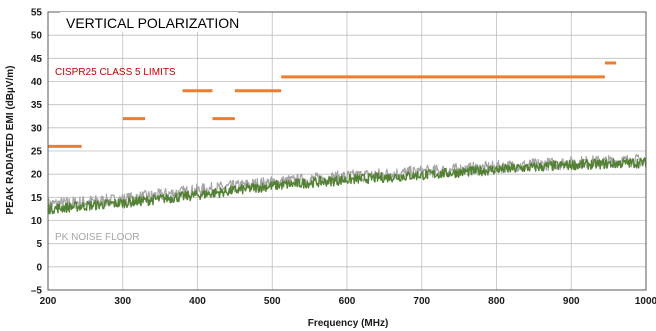 This screenshot has height=331, width=656. Describe the element at coordinates (37, 221) in the screenshot. I see `y-tick-label: 10` at that location.